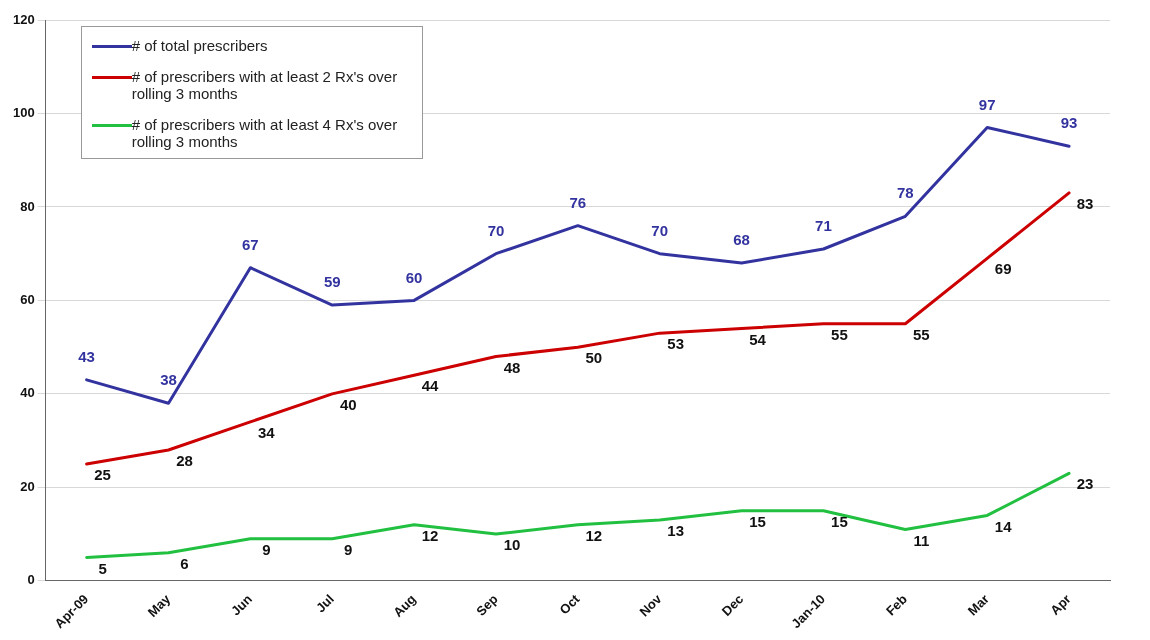 This screenshot has height=640, width=1150. What do you see at coordinates (676, 344) in the screenshot?
I see `data-label: 53` at bounding box center [676, 344].